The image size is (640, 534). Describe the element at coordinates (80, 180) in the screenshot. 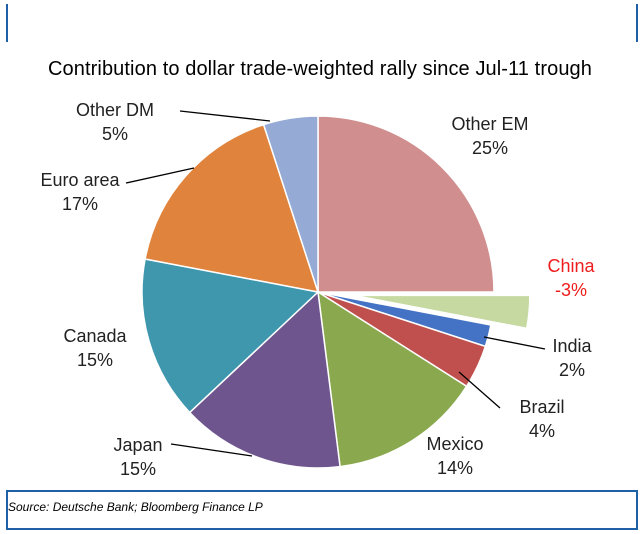

I see `slice-label-euro-area: Euro area` at that location.